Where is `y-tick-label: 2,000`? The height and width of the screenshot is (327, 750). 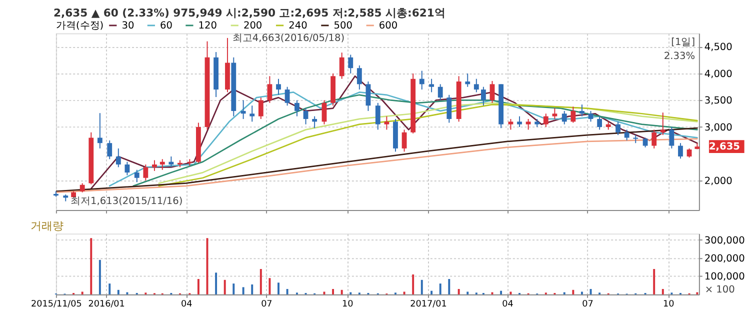 y-tick-label: 2,000 is located at coordinates (718, 181).